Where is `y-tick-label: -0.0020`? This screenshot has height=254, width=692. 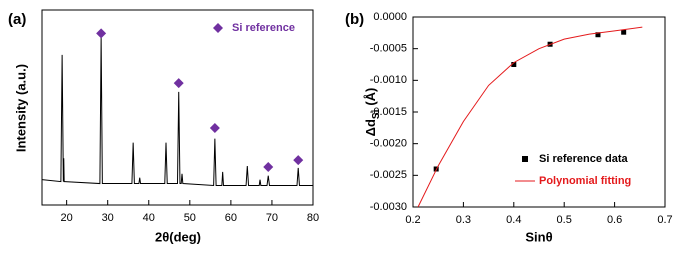 y-tick-label: -0.0020 is located at coordinates (388, 144).